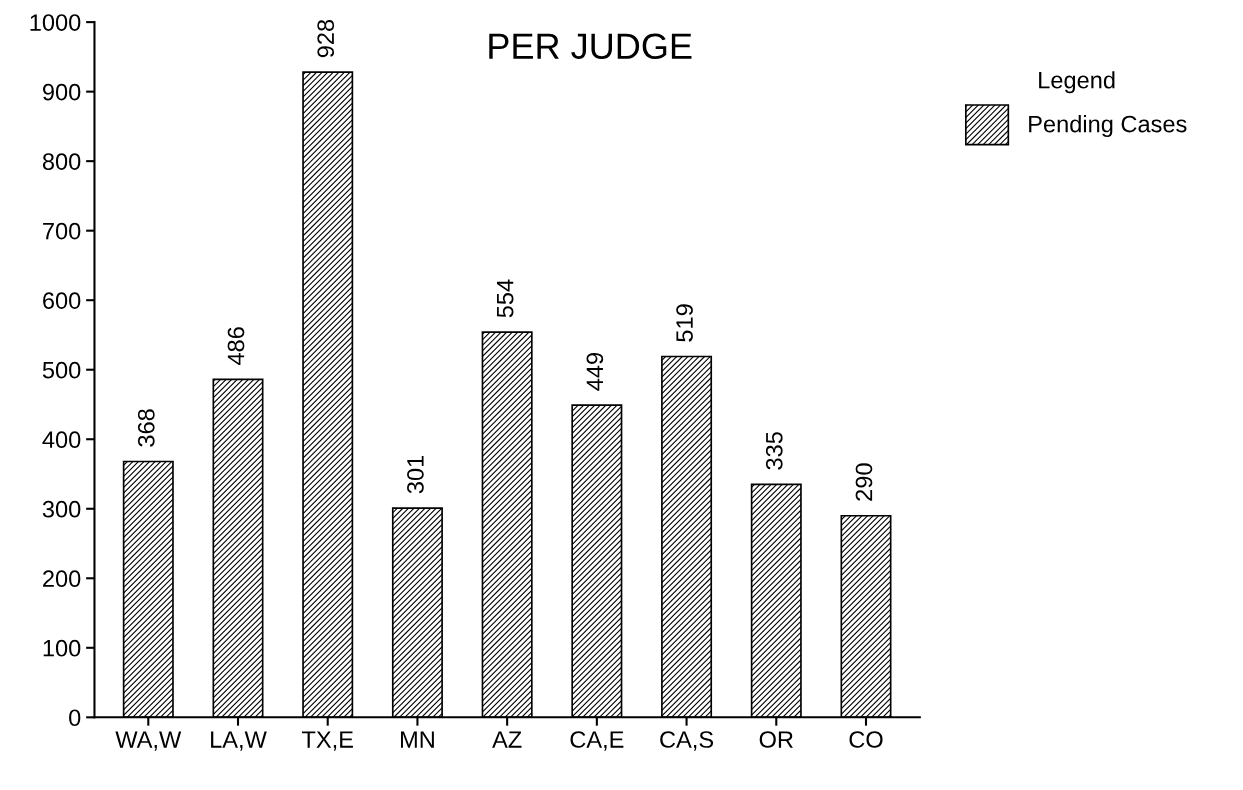  I want to click on y-tick-label: 500, so click(61, 370).